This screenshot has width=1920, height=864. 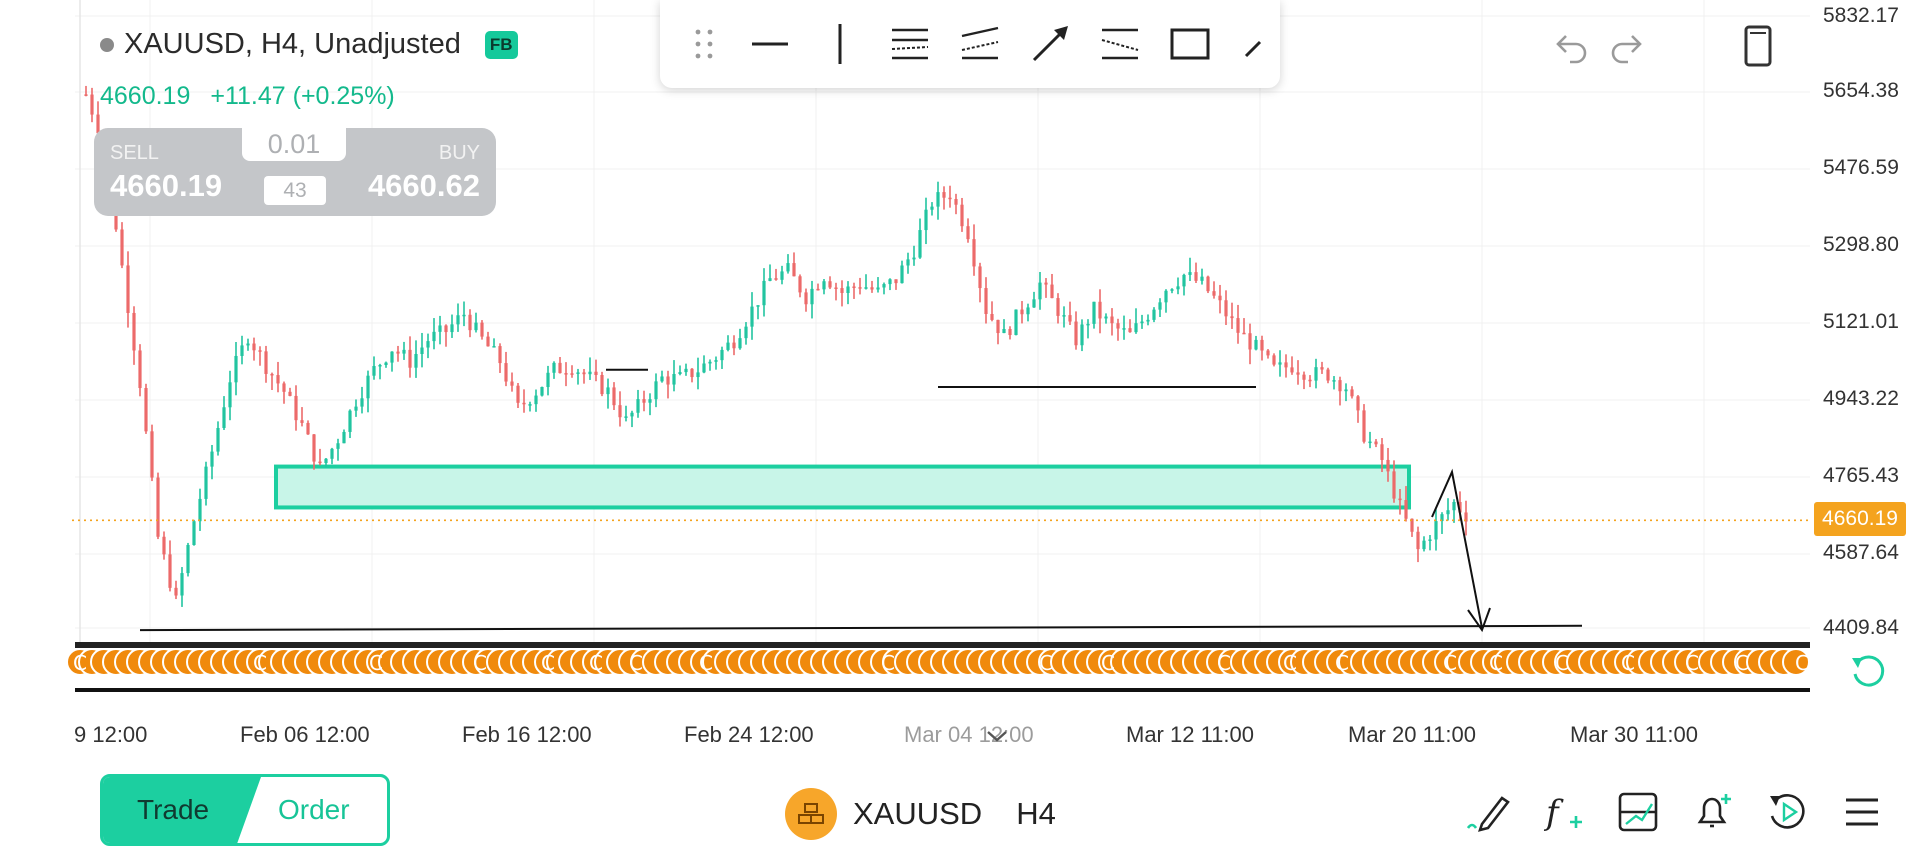 I want to click on vertical-line-icon, so click(x=840, y=44).